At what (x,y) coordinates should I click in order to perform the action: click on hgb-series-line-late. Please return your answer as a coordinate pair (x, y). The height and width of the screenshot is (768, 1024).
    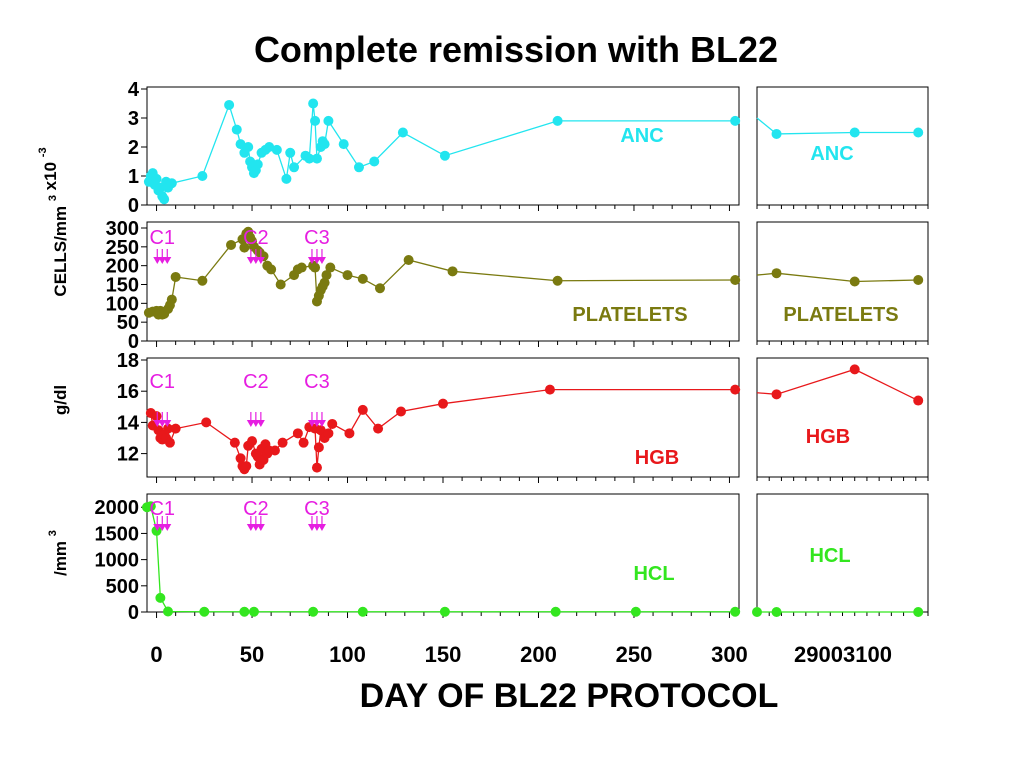
    Looking at the image, I should click on (837, 385).